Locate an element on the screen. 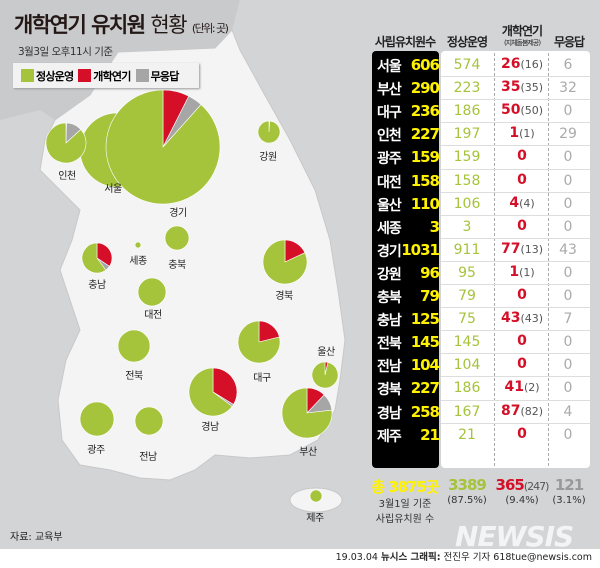 This screenshot has width=600, height=568. normal-value: 158 is located at coordinates (467, 180).